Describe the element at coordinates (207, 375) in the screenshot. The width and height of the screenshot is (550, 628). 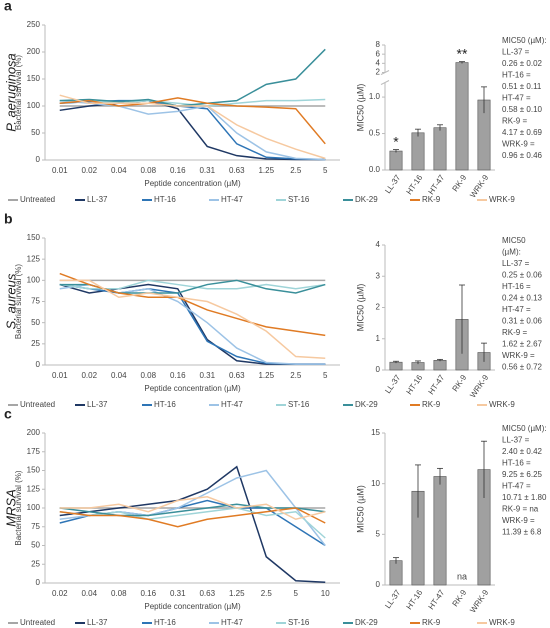
I see `x-tick-label: 0.31` at that location.